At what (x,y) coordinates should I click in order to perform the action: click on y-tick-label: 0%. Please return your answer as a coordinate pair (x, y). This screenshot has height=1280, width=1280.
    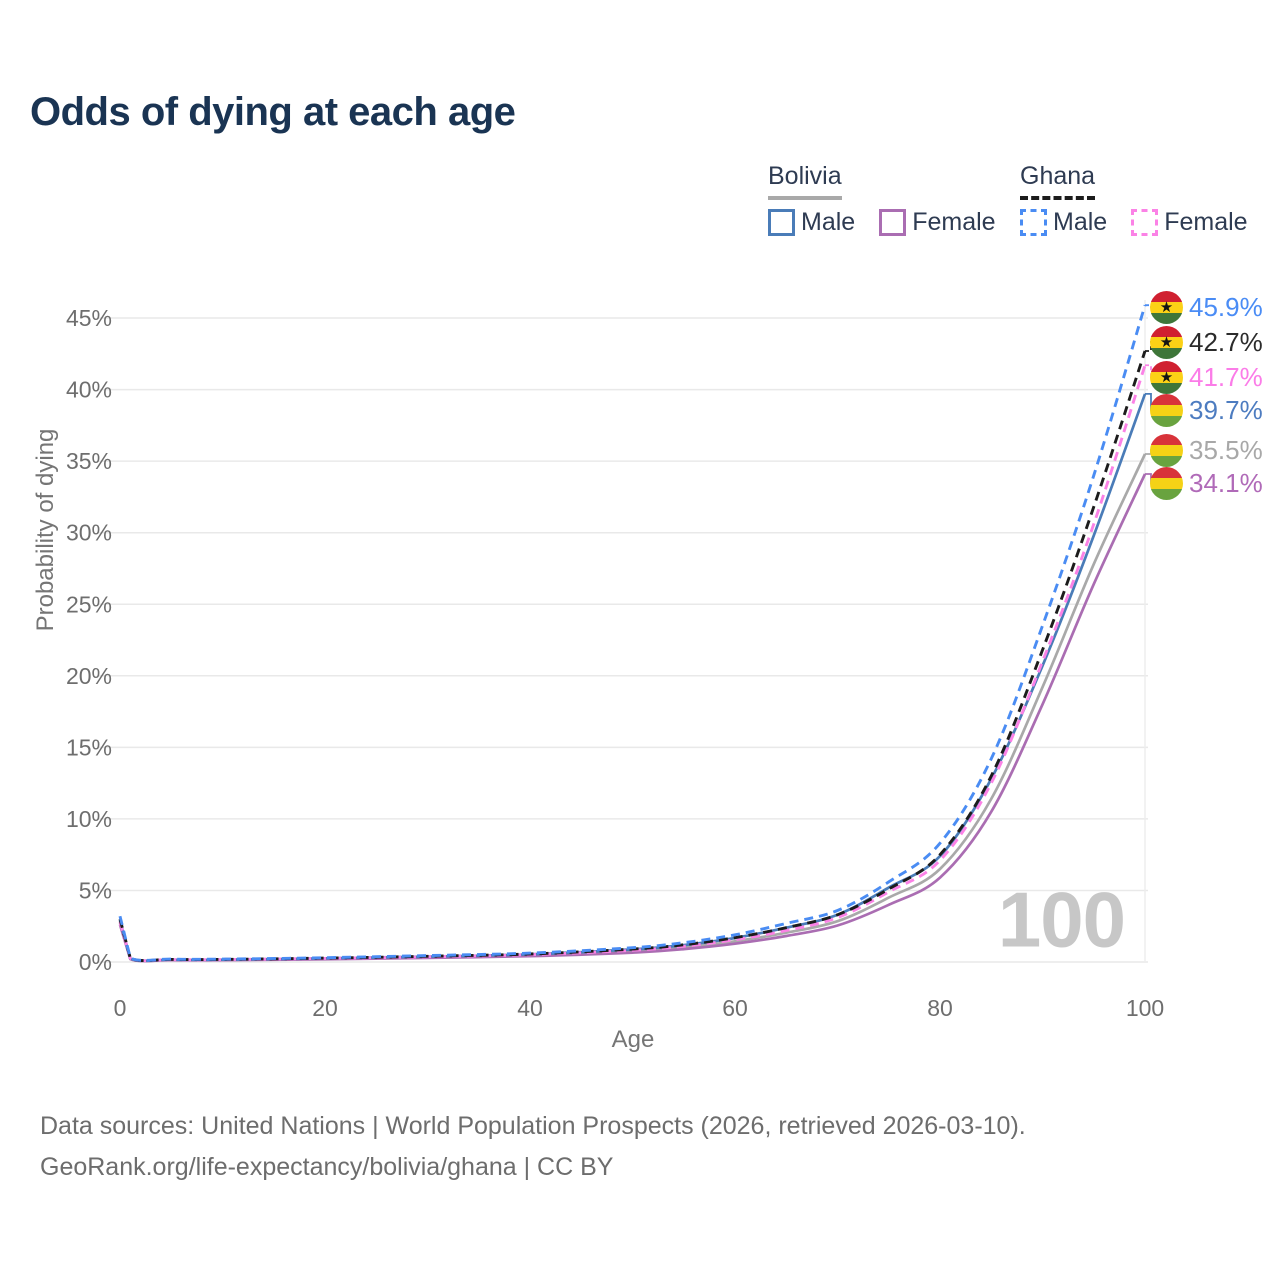
    Looking at the image, I should click on (95, 962).